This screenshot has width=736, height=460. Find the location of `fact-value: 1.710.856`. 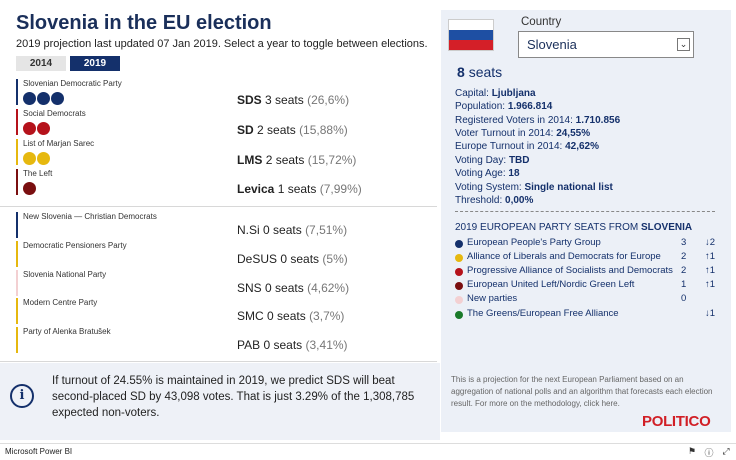

fact-value: 1.710.856 is located at coordinates (598, 120).